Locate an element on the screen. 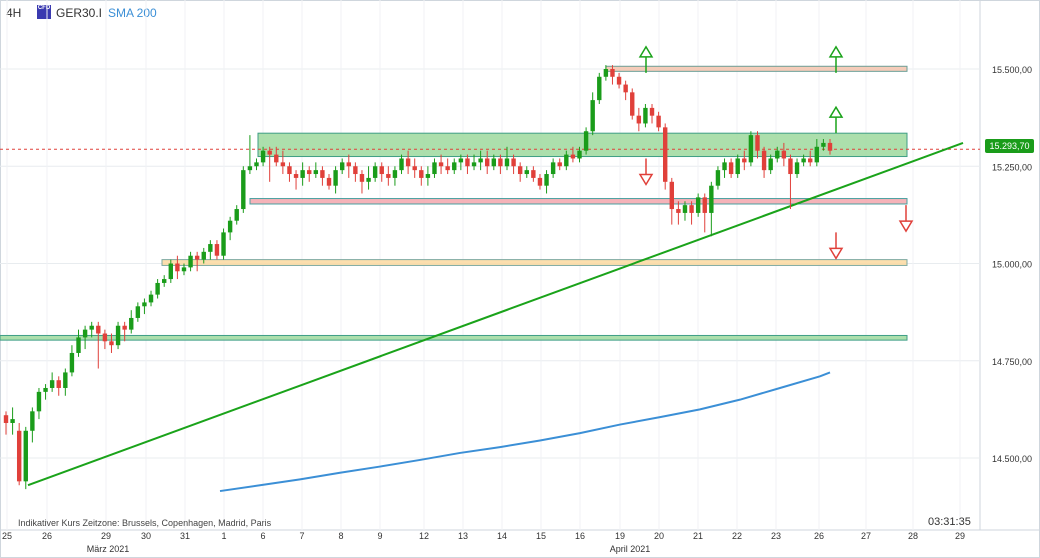  x-tick-label: 28 is located at coordinates (913, 536).